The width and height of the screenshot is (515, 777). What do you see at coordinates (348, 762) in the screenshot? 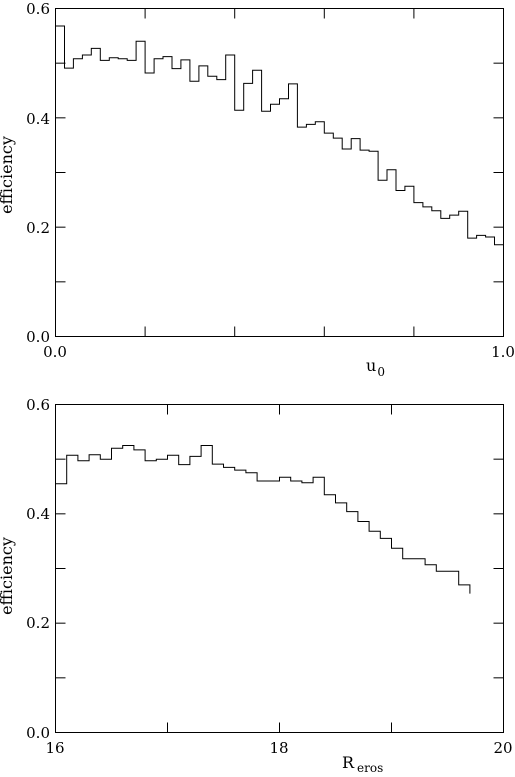
I see `x-axis-label-2-main: R` at bounding box center [348, 762].